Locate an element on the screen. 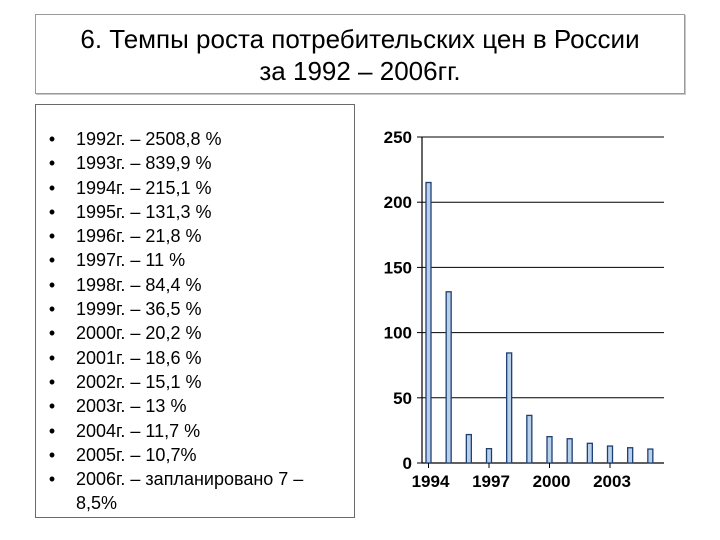 This screenshot has width=720, height=540. list-item: • 2005г. – 10,7% is located at coordinates (192, 455).